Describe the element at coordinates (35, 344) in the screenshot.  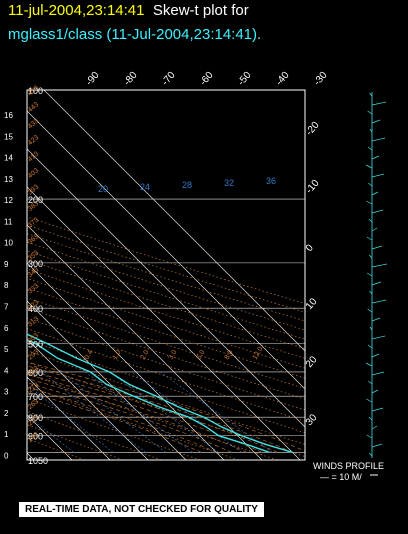
I see `pressure-label: 500` at that location.